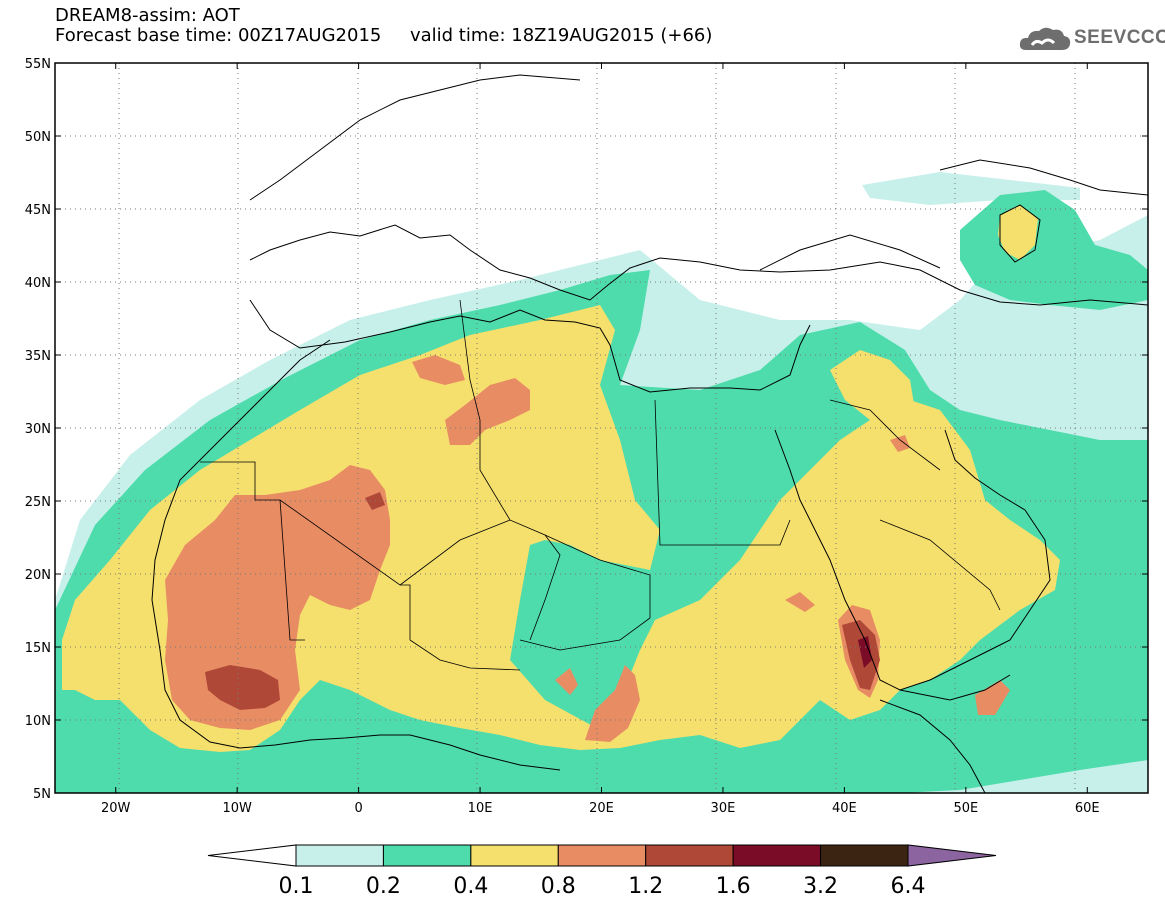  Describe the element at coordinates (965, 808) in the screenshot. I see `lon-tick-label: 50E` at that location.